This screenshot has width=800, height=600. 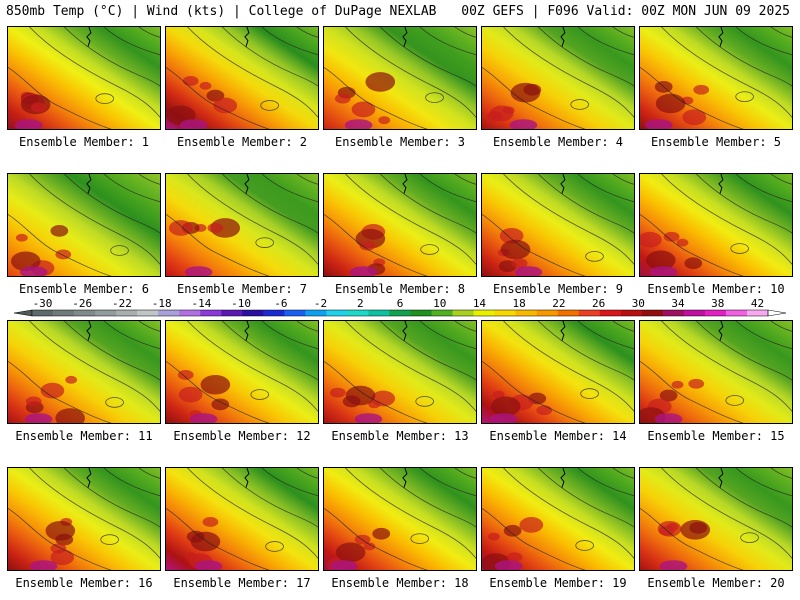 What do you see at coordinates (716, 583) in the screenshot?
I see `ensemble-member-label: Ensemble Member: 20` at bounding box center [716, 583].